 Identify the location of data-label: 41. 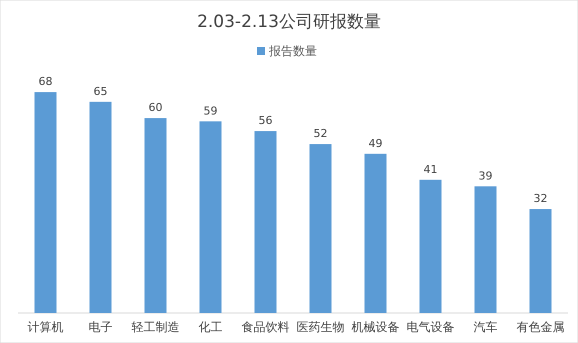
(431, 169).